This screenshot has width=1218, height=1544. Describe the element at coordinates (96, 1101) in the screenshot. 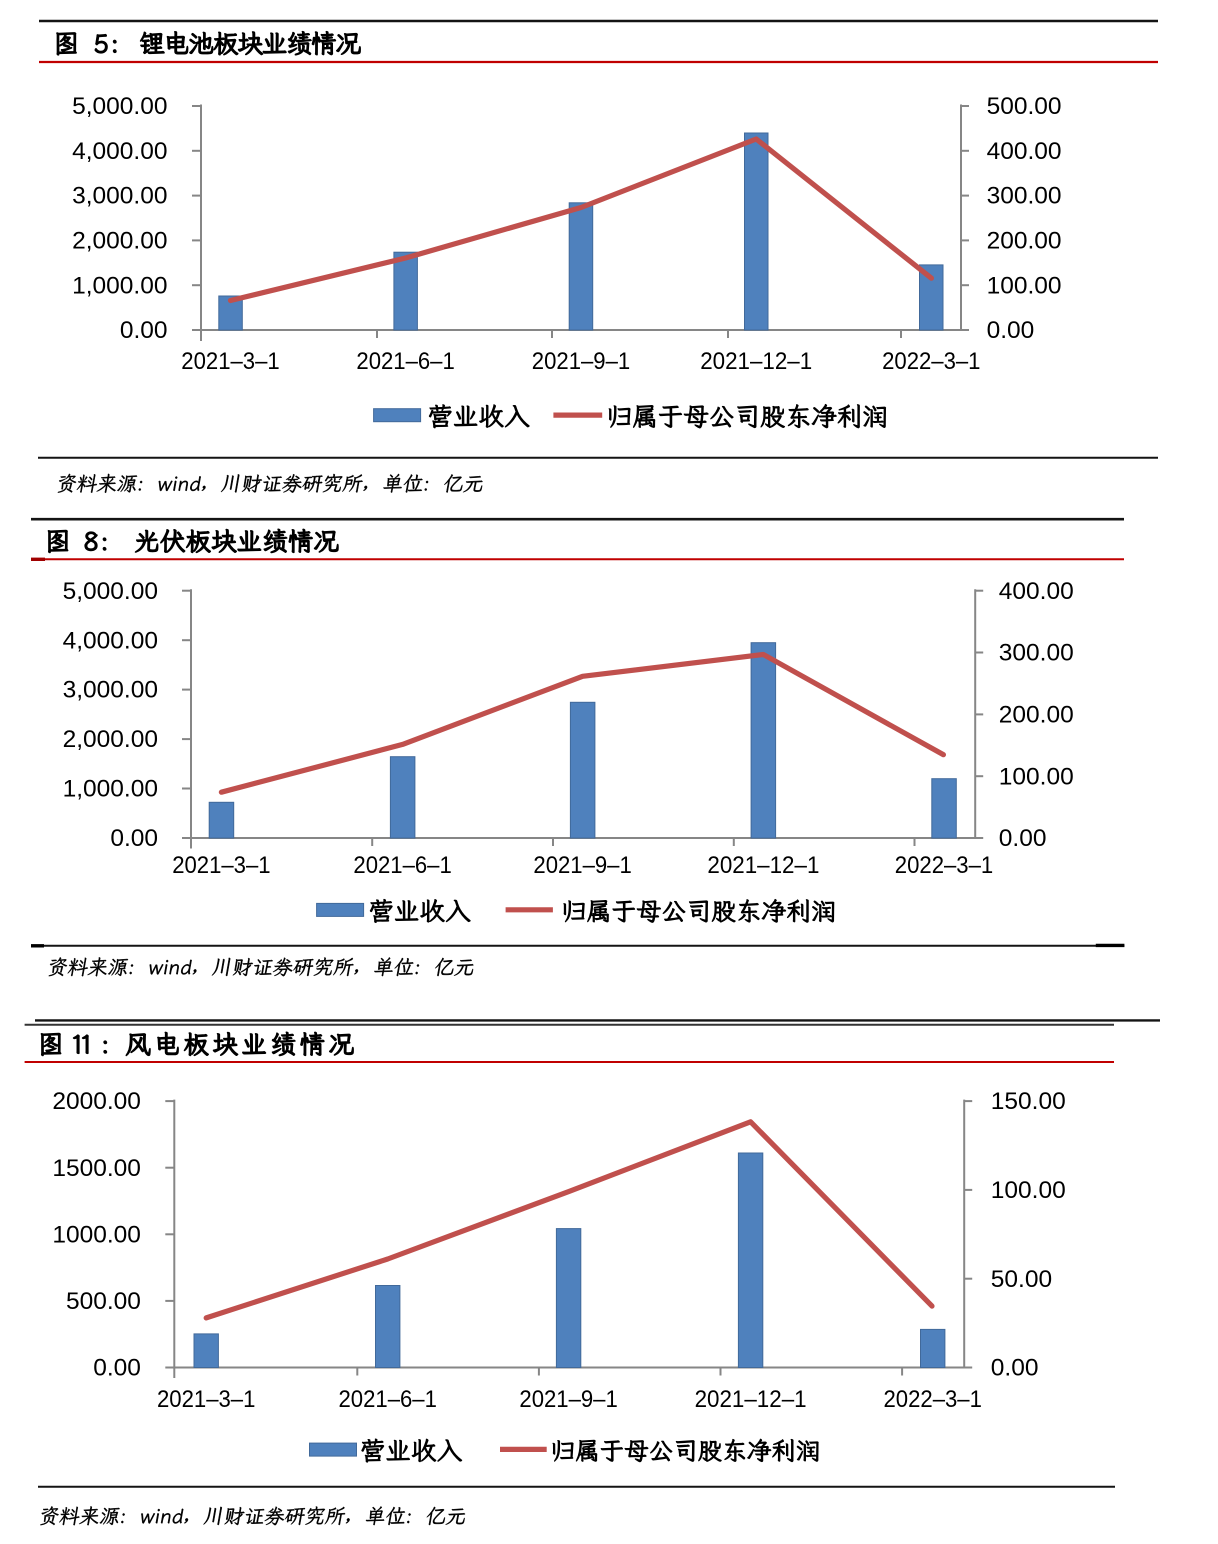

I see `svg-text: 2000.00` at that location.